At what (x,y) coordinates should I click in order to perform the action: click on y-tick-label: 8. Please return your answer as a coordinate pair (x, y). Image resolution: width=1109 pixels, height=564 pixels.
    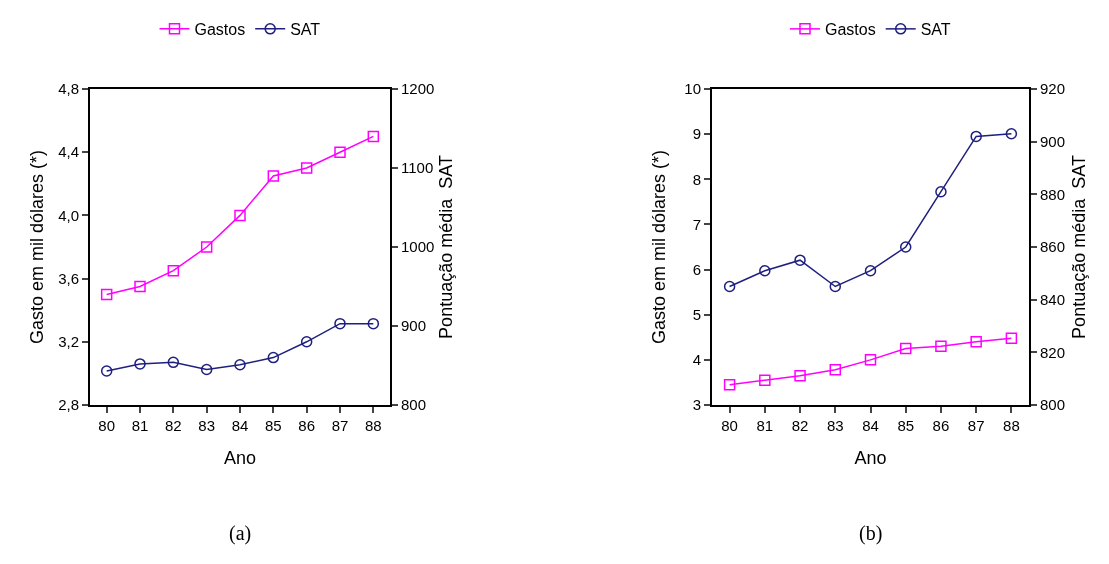
    Looking at the image, I should click on (696, 179).